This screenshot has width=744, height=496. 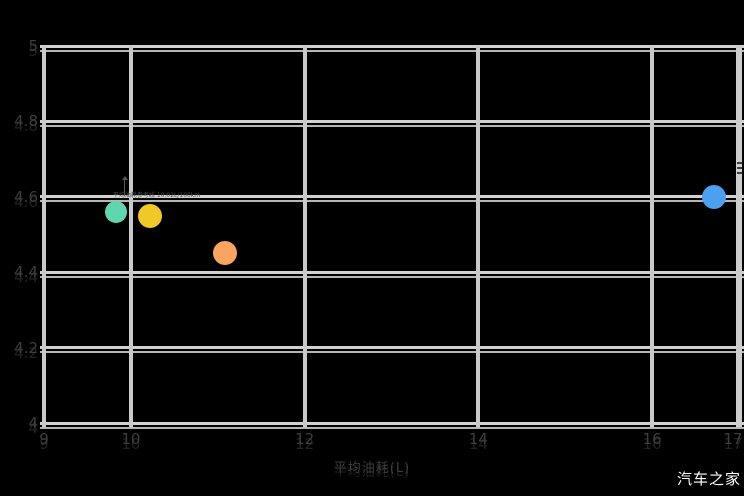 I want to click on watermark-autohome: 汽车之家, so click(x=708, y=479).